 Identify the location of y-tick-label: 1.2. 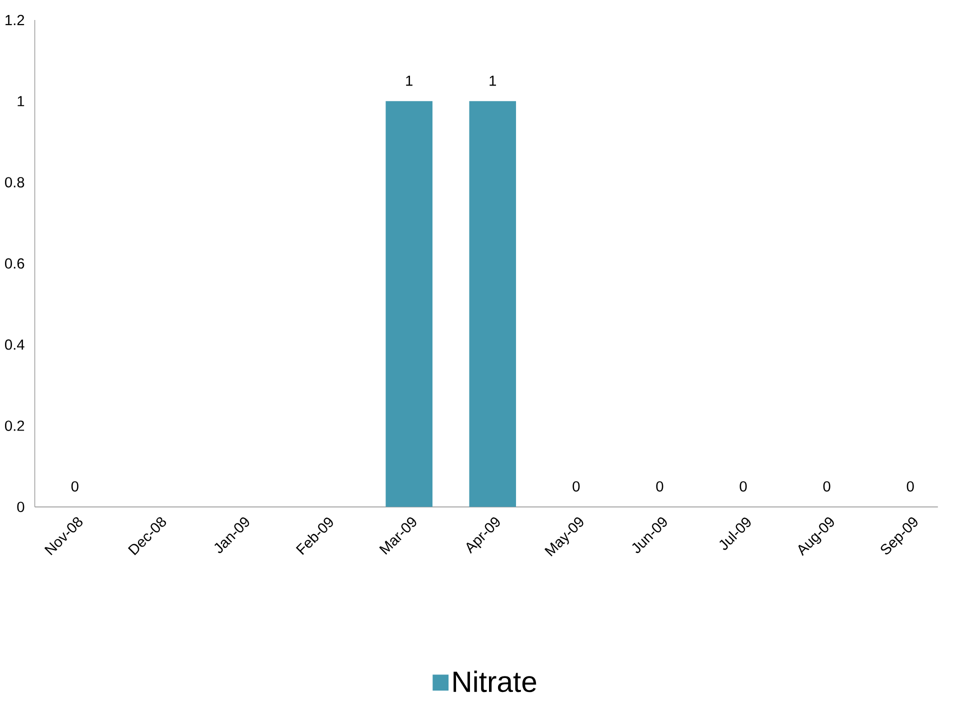
(15, 20).